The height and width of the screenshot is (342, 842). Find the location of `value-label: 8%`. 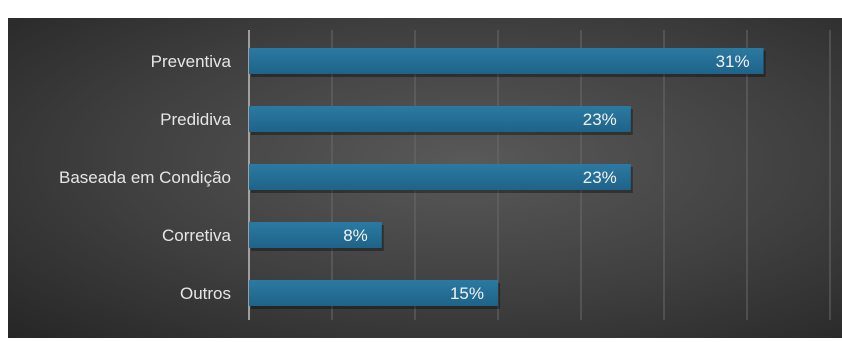

value-label: 8% is located at coordinates (355, 235).